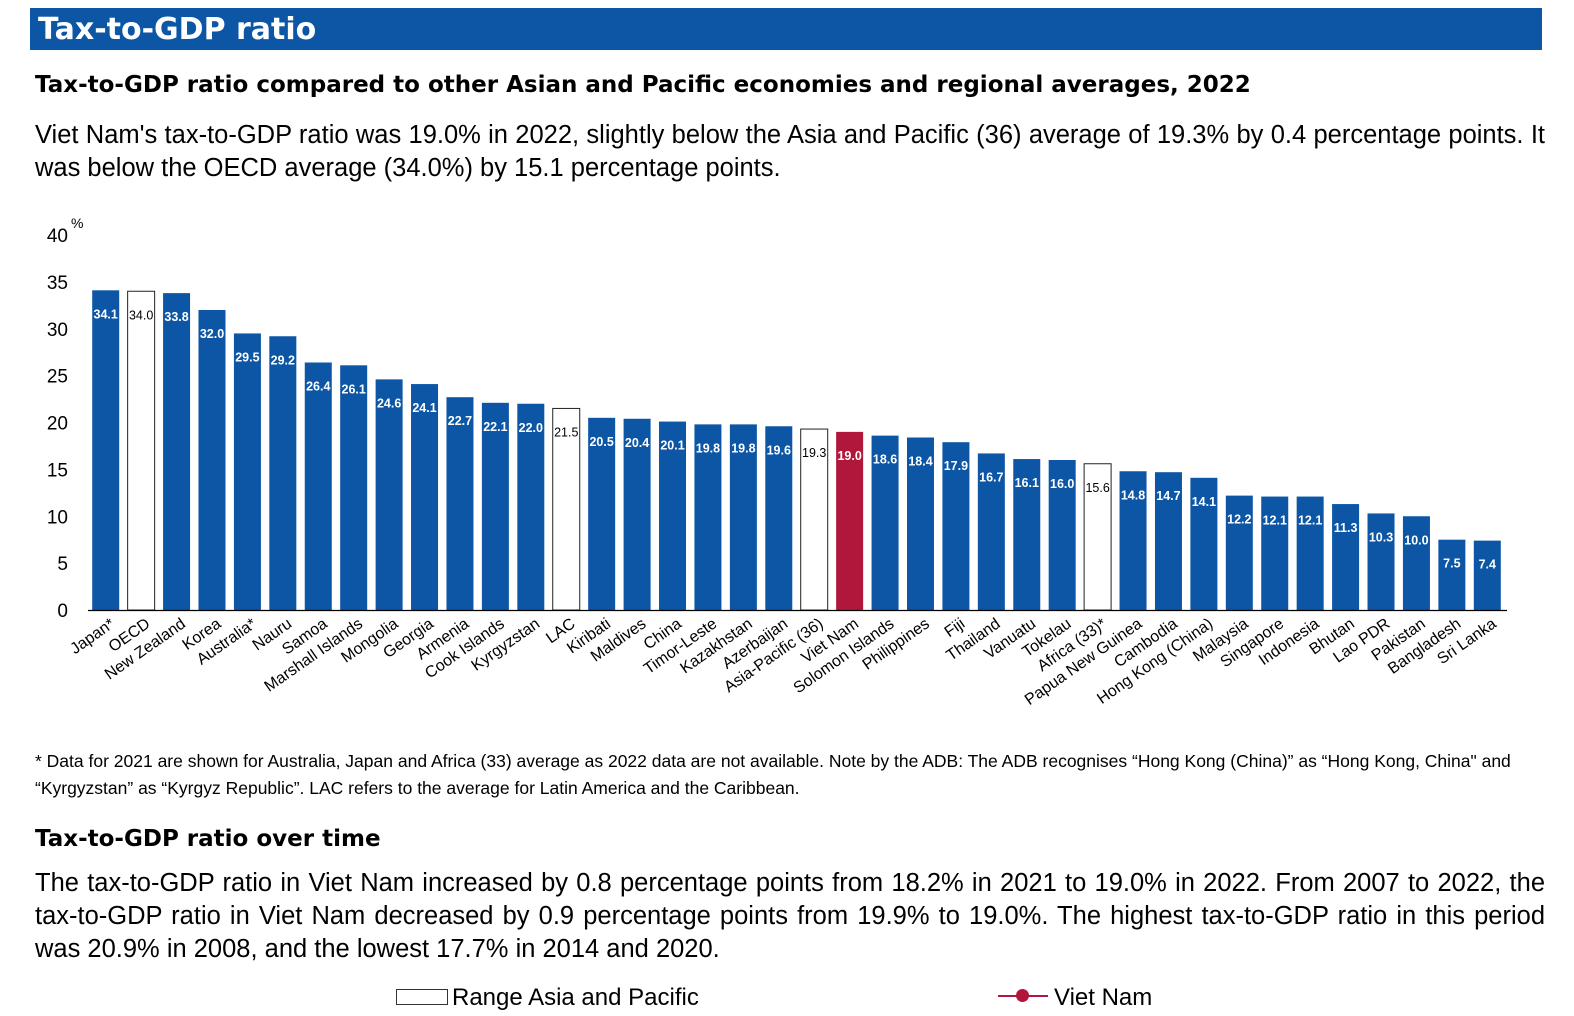 Image resolution: width=1574 pixels, height=1016 pixels. I want to click on y-tick-label: 40, so click(57, 236).